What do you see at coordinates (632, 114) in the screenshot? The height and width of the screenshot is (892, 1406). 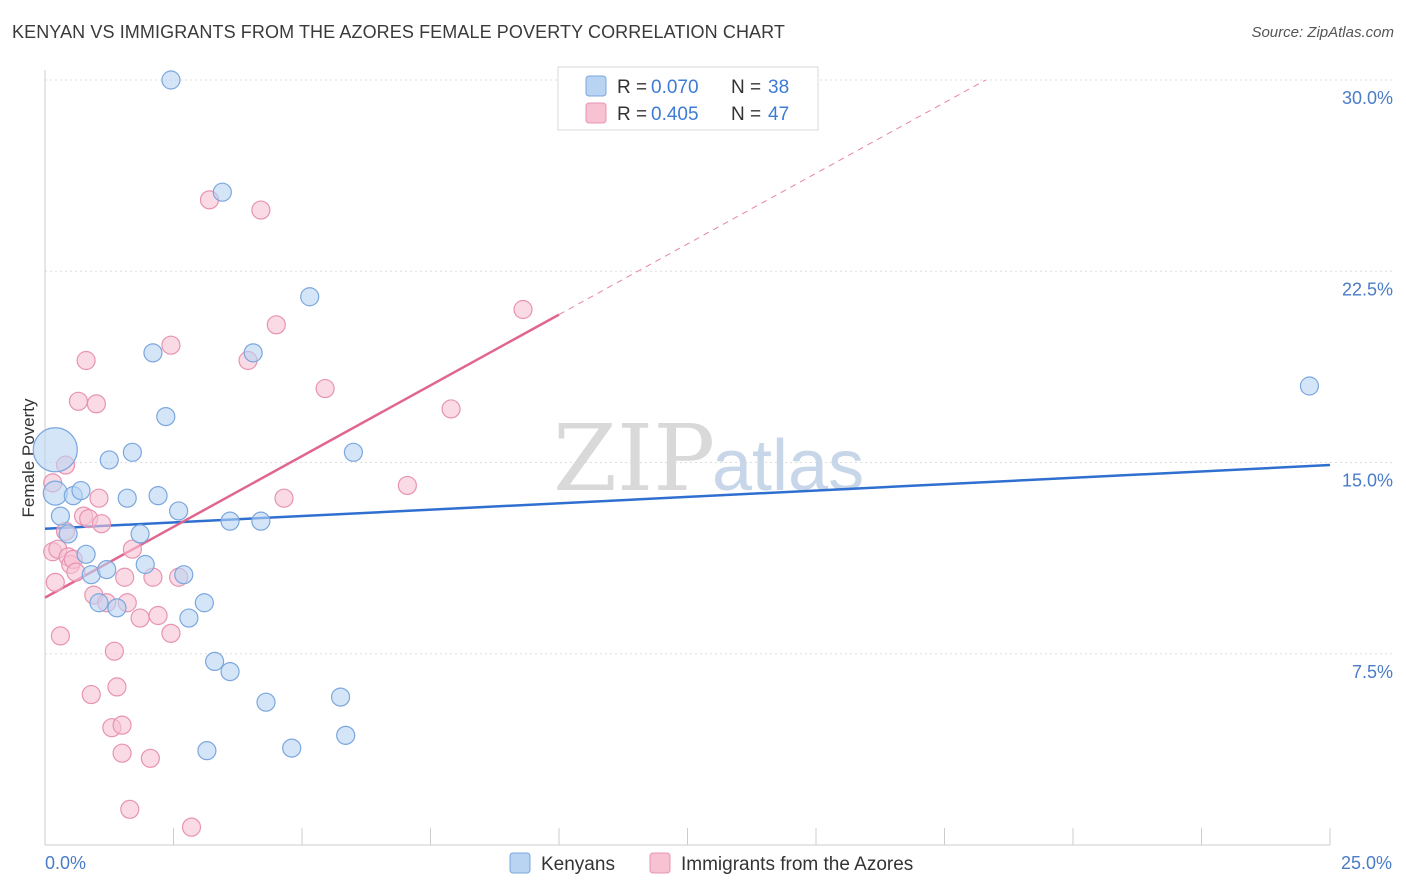 I see `legend-r-label-azores: R =` at bounding box center [632, 114].